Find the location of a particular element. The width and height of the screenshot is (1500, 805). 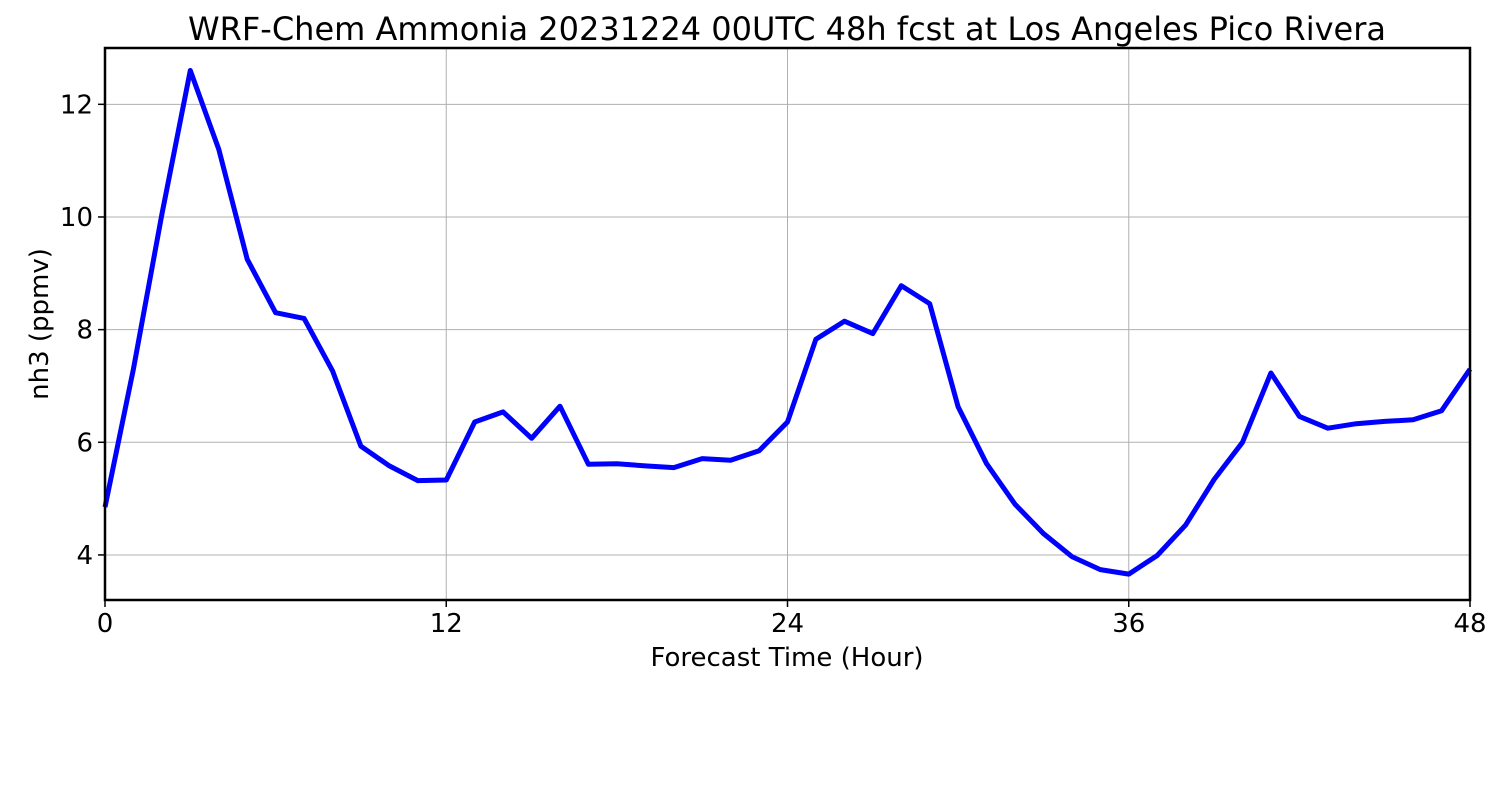

y-tick-label: 12 is located at coordinates (76, 105).